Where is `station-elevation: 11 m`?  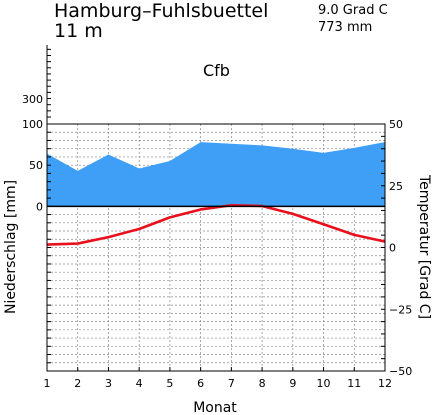
station-elevation: 11 m is located at coordinates (78, 31).